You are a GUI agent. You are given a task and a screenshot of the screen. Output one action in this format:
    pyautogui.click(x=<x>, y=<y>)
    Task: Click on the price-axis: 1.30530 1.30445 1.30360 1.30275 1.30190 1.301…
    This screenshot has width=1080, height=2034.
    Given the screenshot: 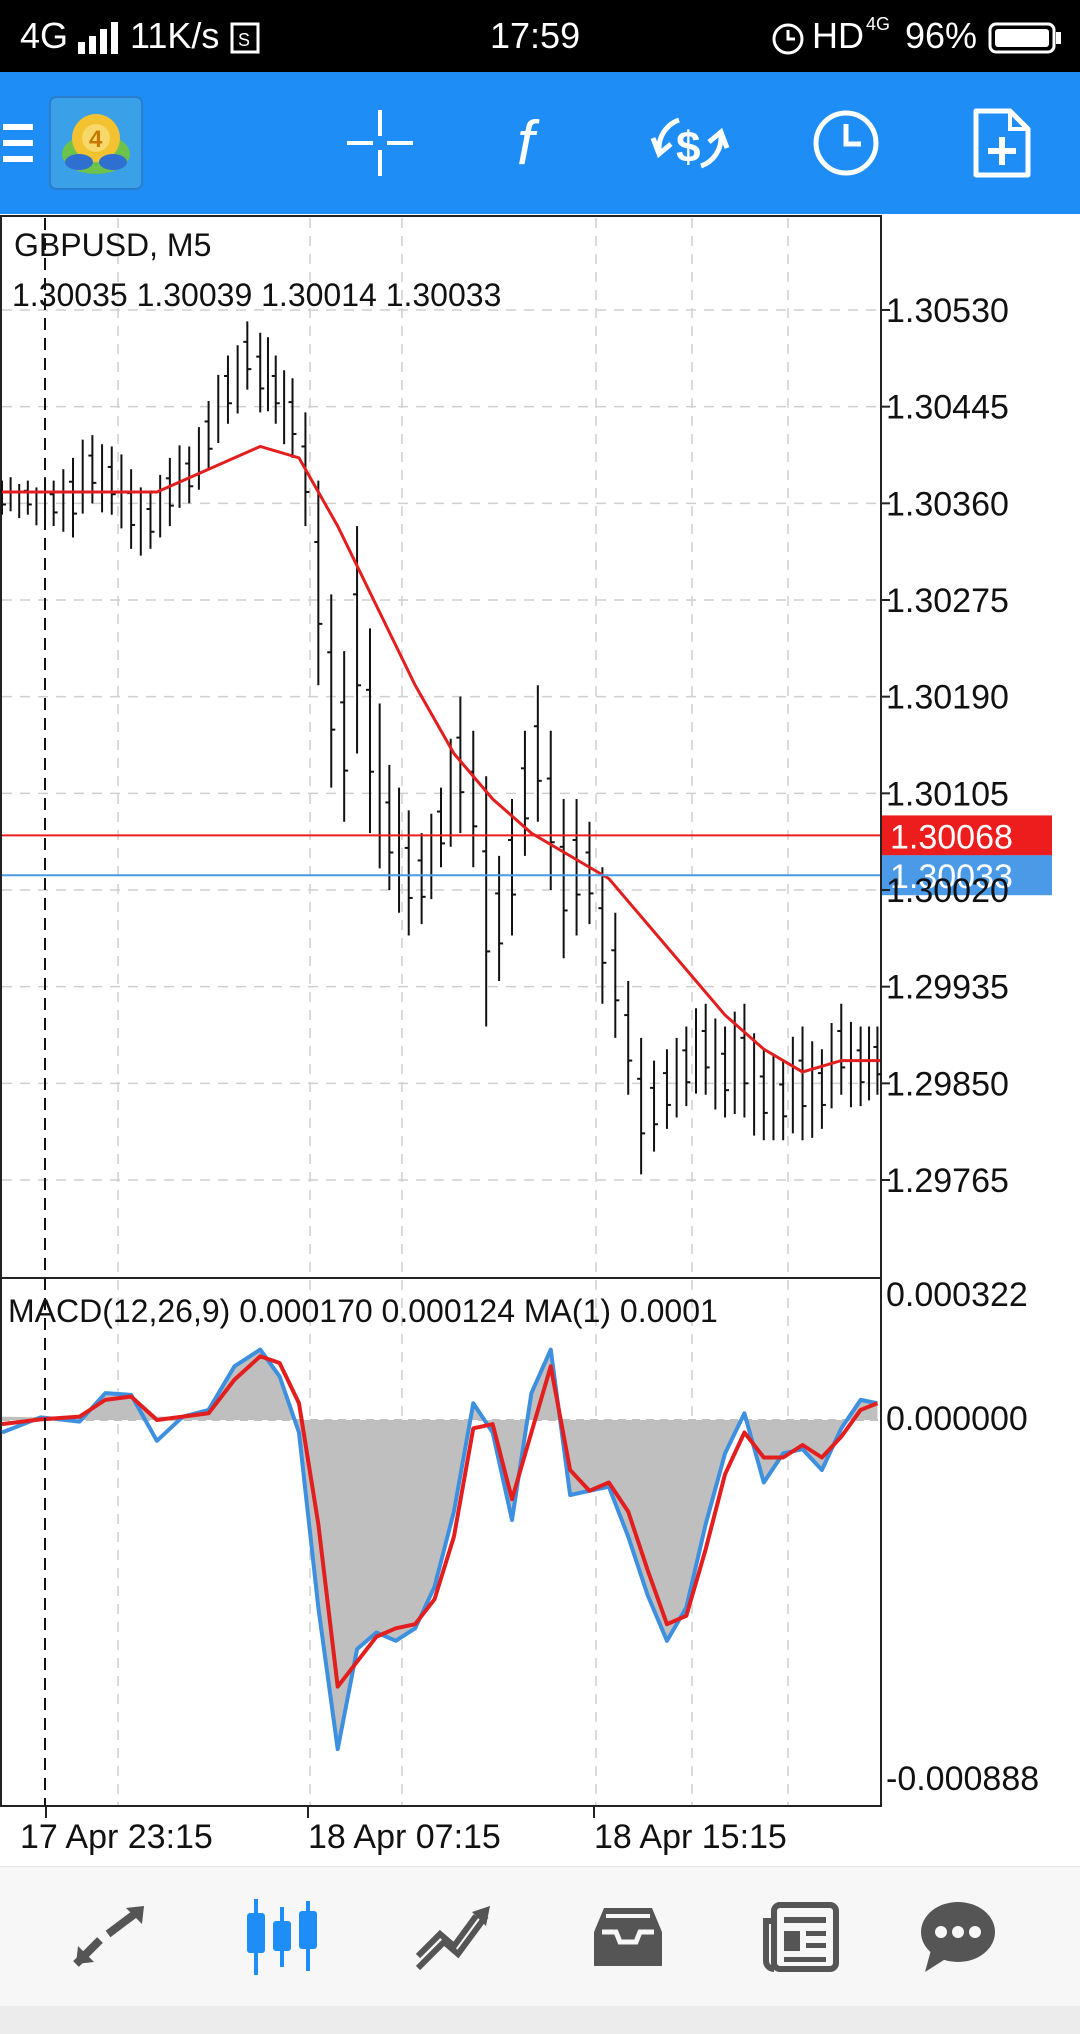 What is the action you would take?
    pyautogui.click(x=944, y=746)
    